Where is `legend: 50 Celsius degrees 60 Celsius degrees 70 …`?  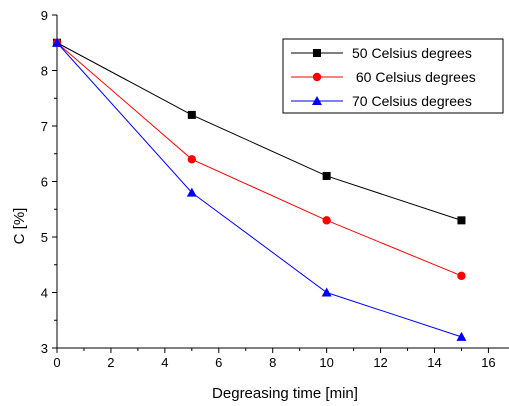
legend: 50 Celsius degrees 60 Celsius degrees 70 … is located at coordinates (393, 76).